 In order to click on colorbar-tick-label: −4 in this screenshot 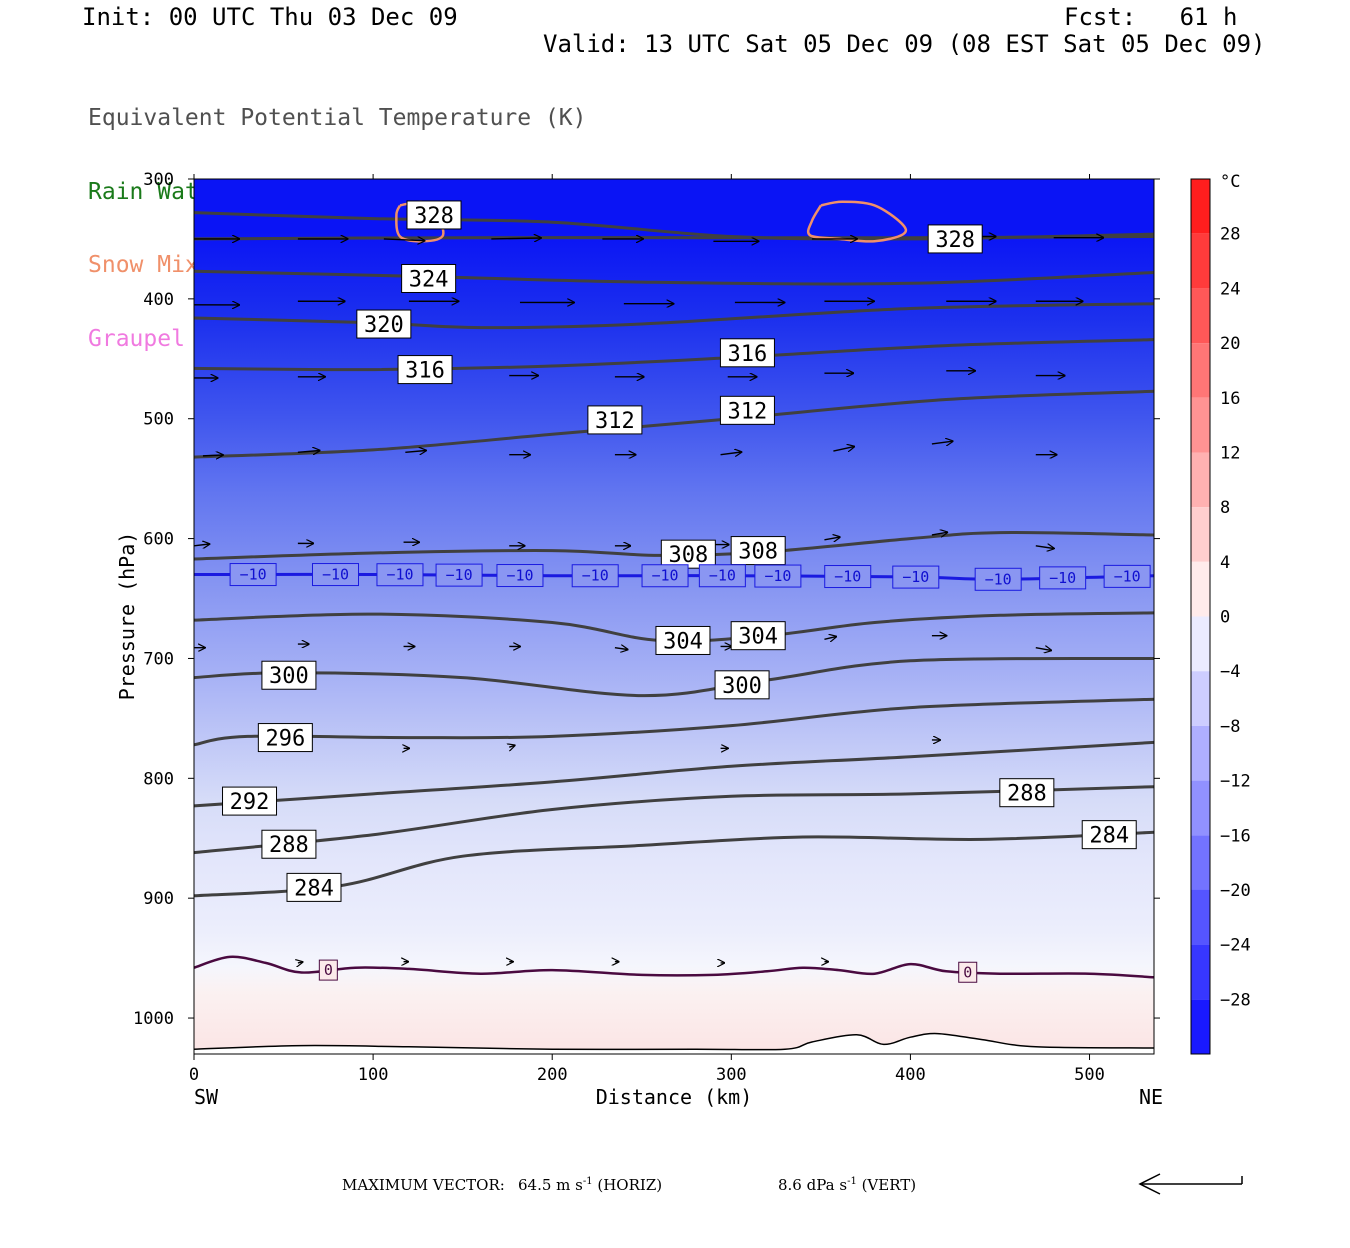, I will do `click(1230, 672)`.